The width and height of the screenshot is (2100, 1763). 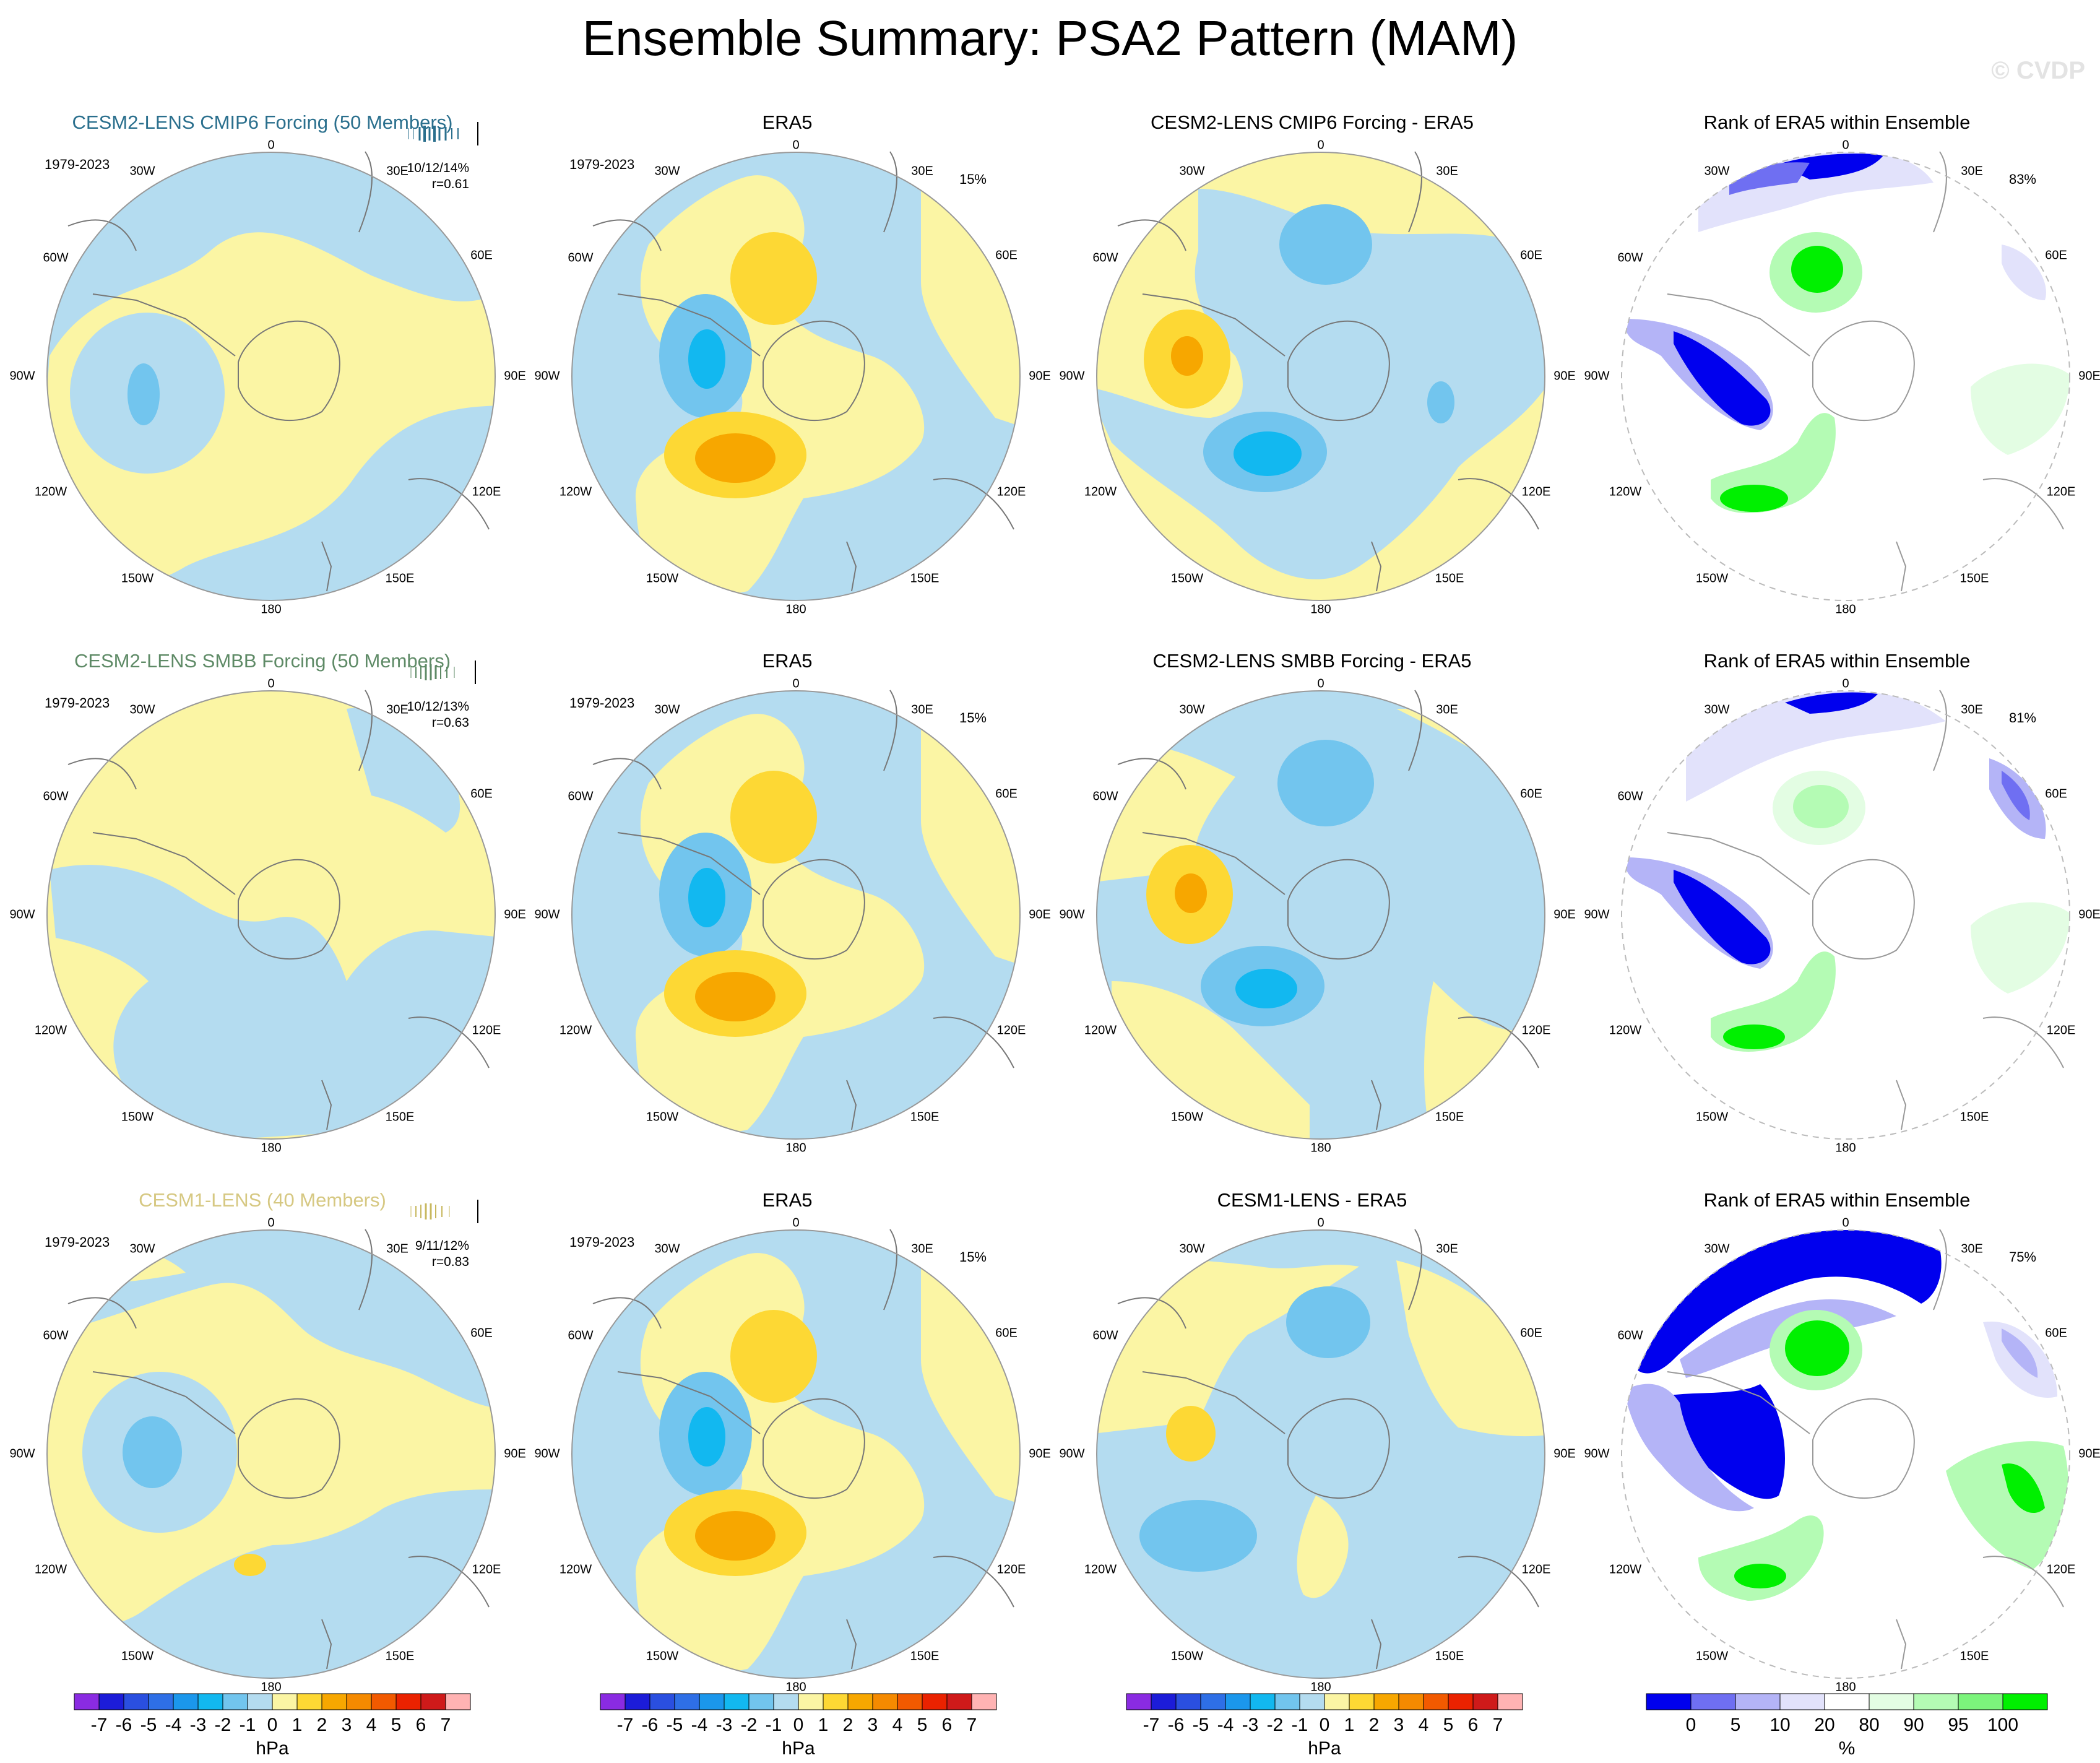 I want to click on colorbar-unit: hPa, so click(x=272, y=1748).